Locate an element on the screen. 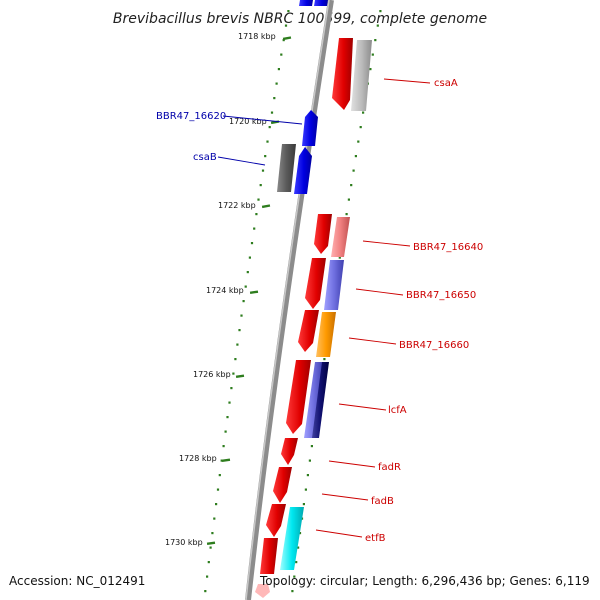 This screenshot has height=600, width=600. gene-label-bbr47-16650: BBR47_16650 is located at coordinates (441, 295).